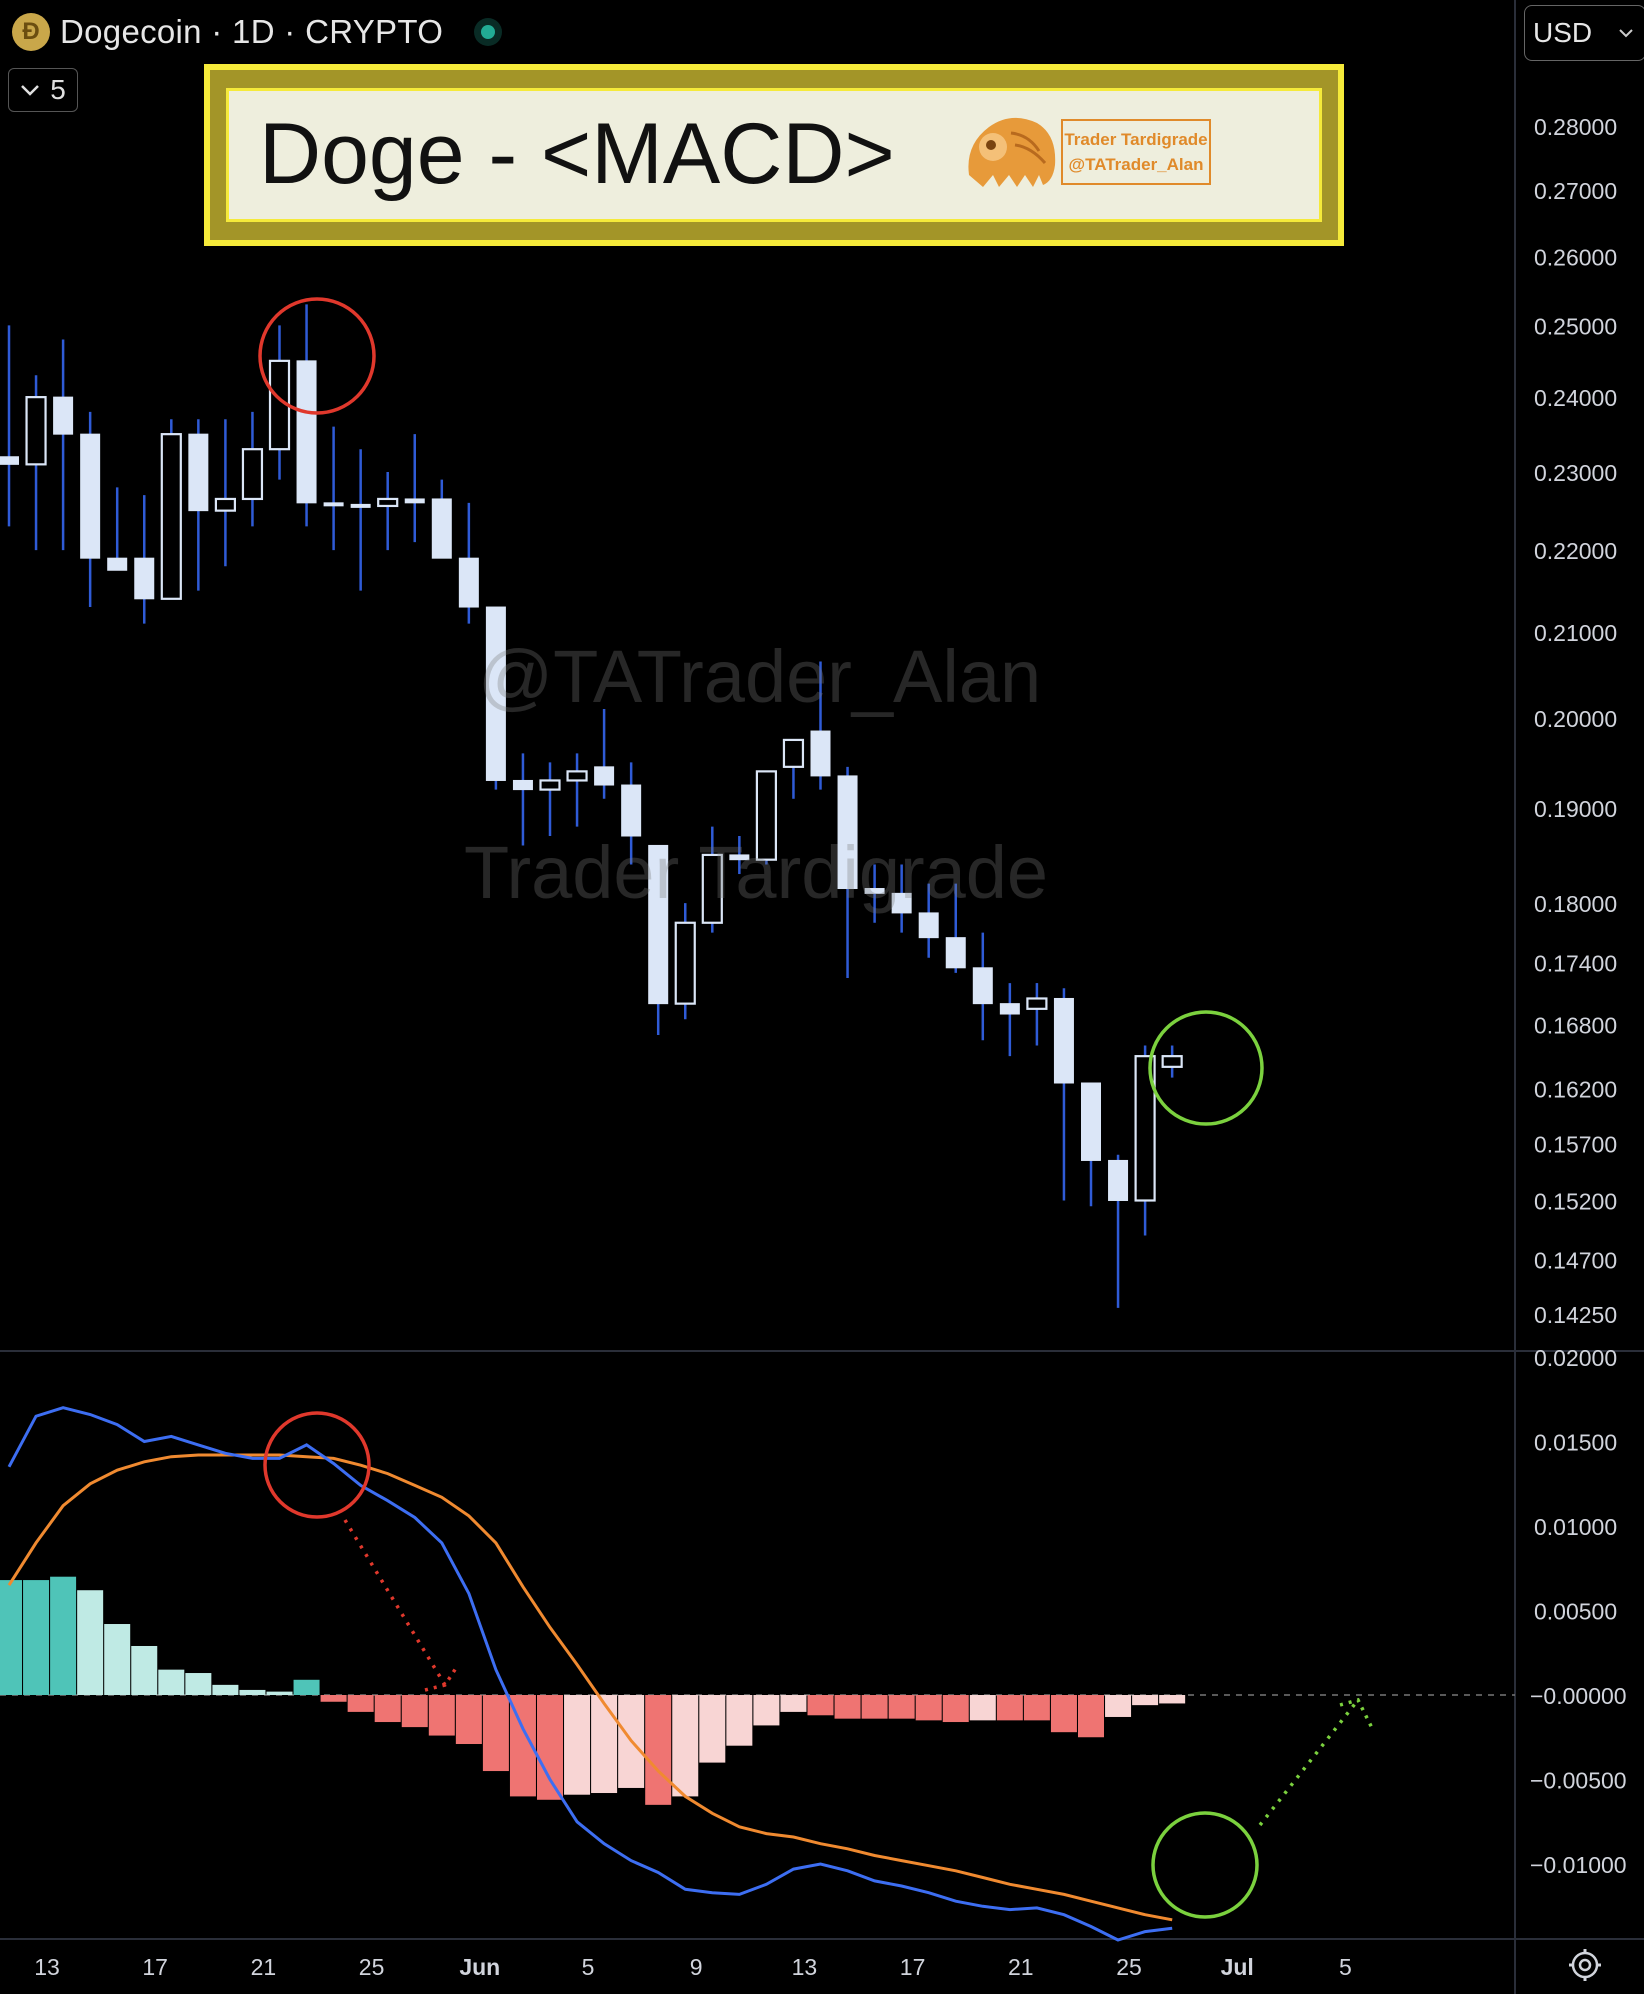 This screenshot has width=1644, height=1994. What do you see at coordinates (1575, 1145) in the screenshot?
I see `price-tick-label: 0.15700` at bounding box center [1575, 1145].